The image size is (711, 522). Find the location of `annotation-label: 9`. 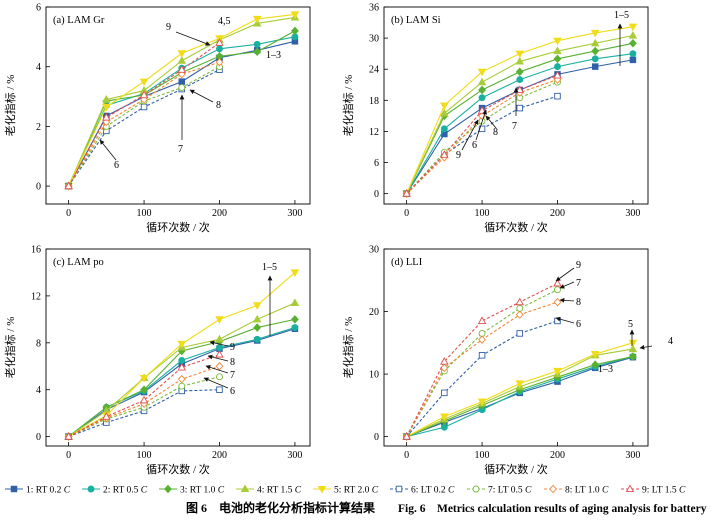

annotation-label: 9 is located at coordinates (578, 265).